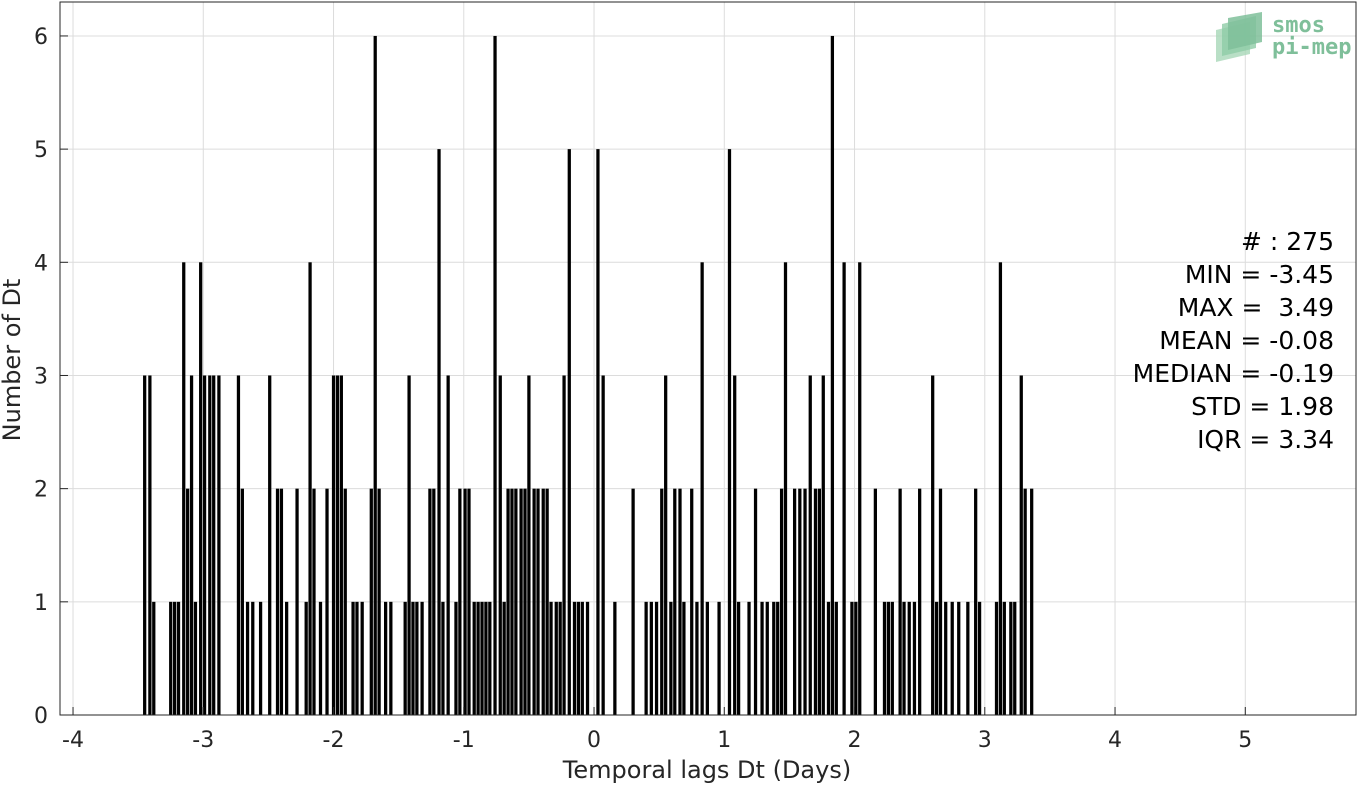  I want to click on x-tick-label: 1, so click(724, 740).